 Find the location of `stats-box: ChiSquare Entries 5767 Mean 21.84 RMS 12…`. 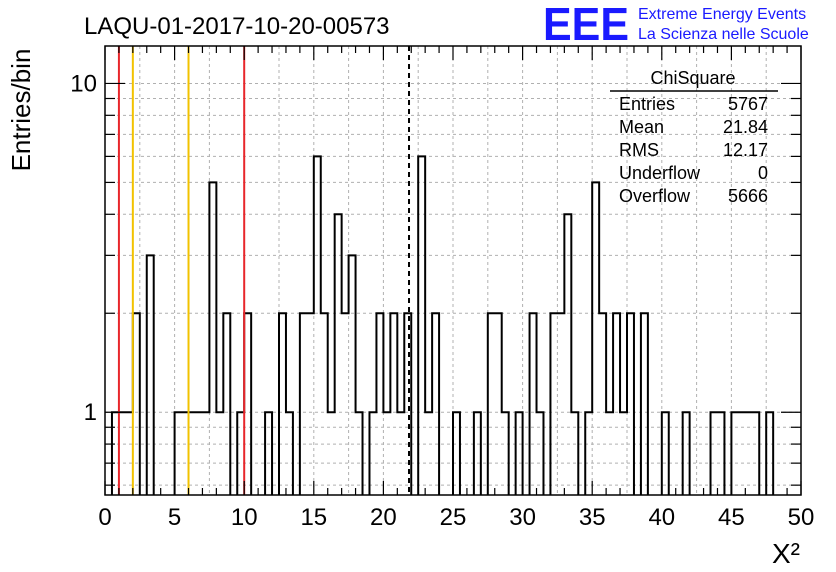

stats-box: ChiSquare Entries 5767 Mean 21.84 RMS 12… is located at coordinates (694, 137).